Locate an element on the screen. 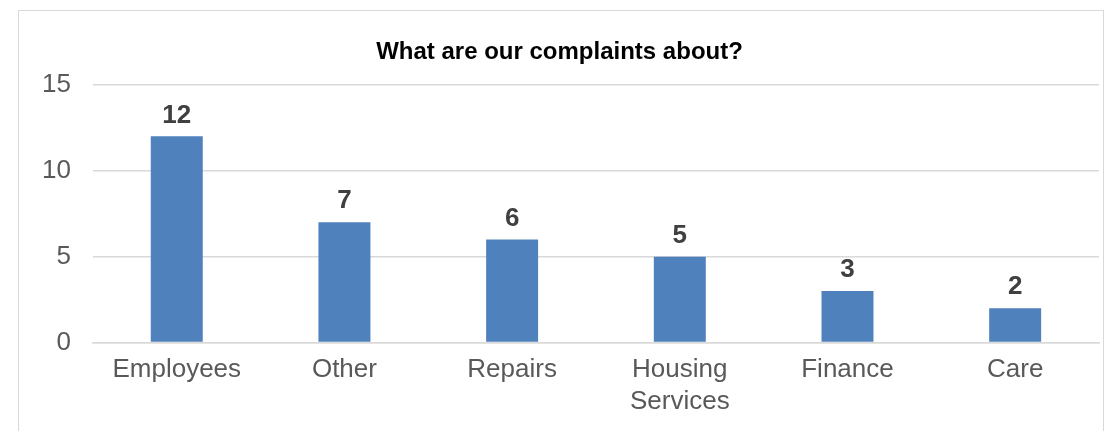 The image size is (1111, 431). data-label: 12 is located at coordinates (177, 113).